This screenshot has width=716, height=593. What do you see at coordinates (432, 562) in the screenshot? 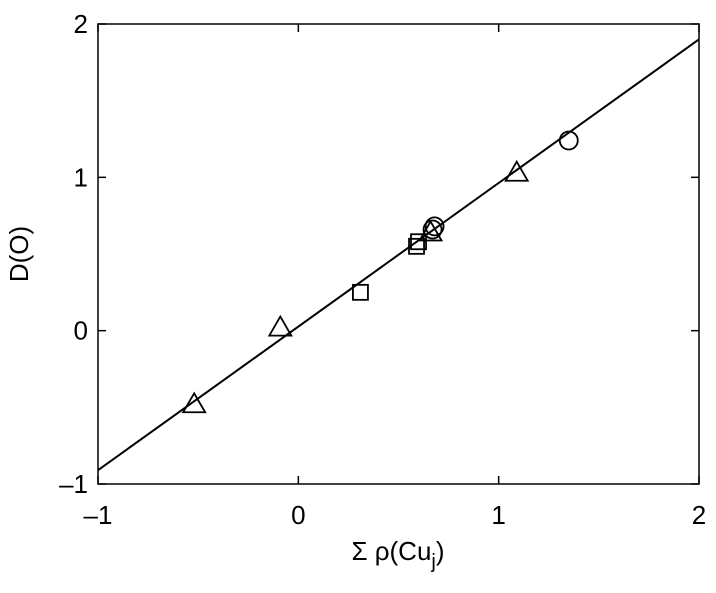
I see `x-label-sub: j` at bounding box center [432, 562].